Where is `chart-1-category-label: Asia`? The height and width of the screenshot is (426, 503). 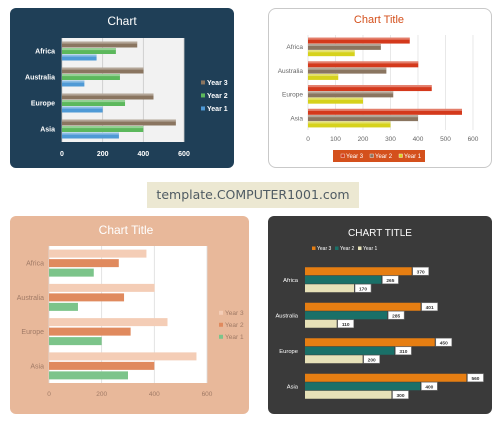
chart-1-category-label: Asia is located at coordinates (47, 129).